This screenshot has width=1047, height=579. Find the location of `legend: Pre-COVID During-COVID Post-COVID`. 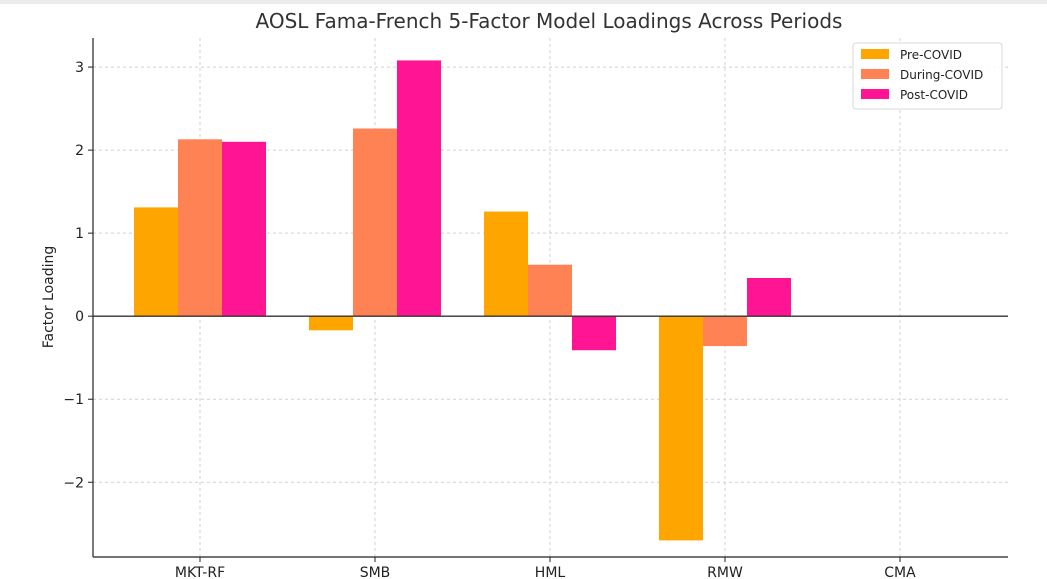

legend: Pre-COVID During-COVID Post-COVID is located at coordinates (927, 76).